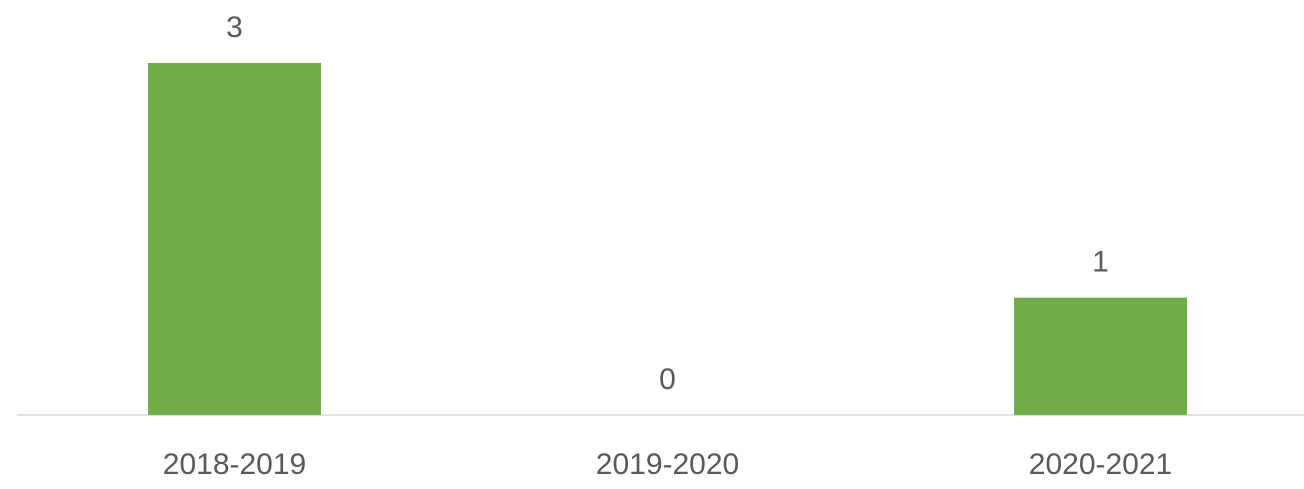 This screenshot has width=1304, height=489. Describe the element at coordinates (1100, 262) in the screenshot. I see `data-label: 1` at that location.